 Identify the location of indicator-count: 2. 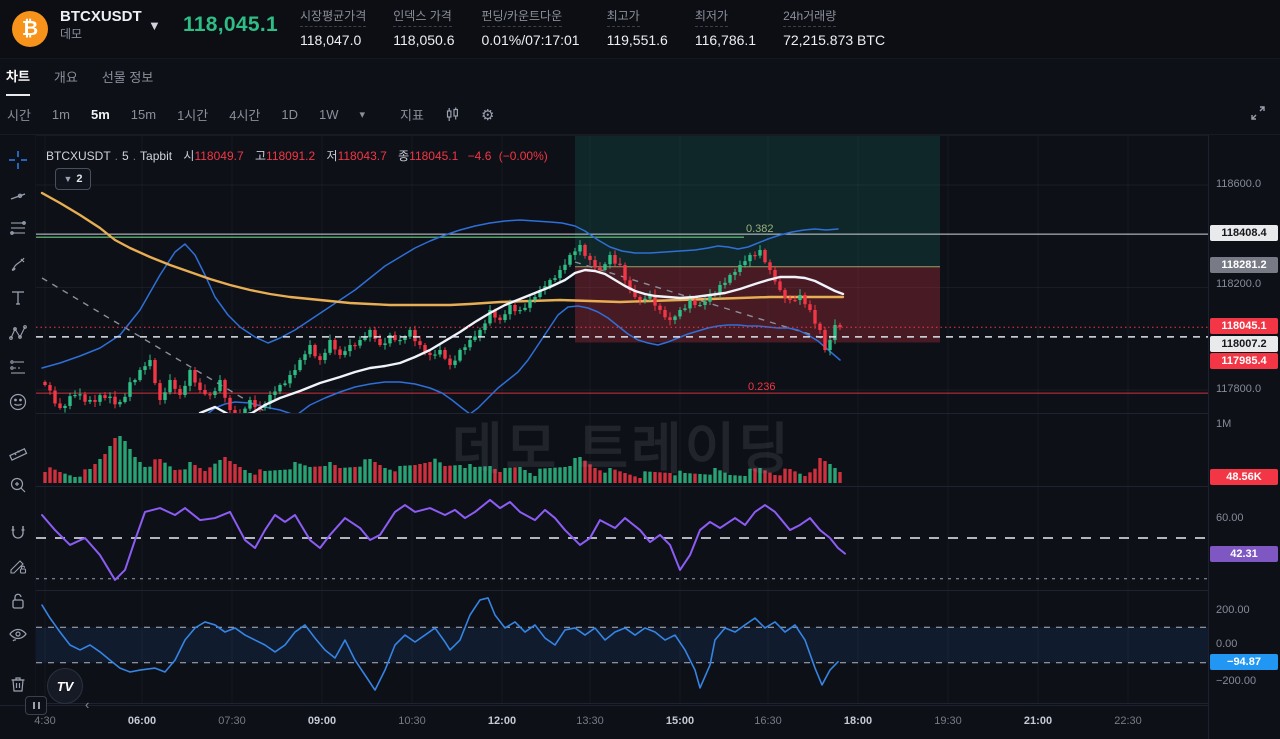
(79, 179).